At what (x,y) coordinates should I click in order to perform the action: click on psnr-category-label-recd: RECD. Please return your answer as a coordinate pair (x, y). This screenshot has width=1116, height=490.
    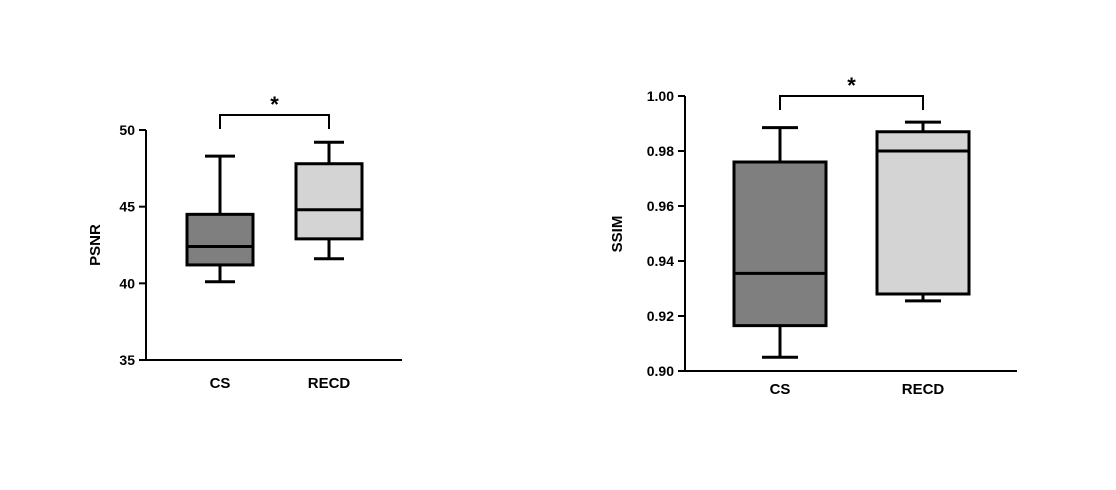
    Looking at the image, I should click on (329, 383).